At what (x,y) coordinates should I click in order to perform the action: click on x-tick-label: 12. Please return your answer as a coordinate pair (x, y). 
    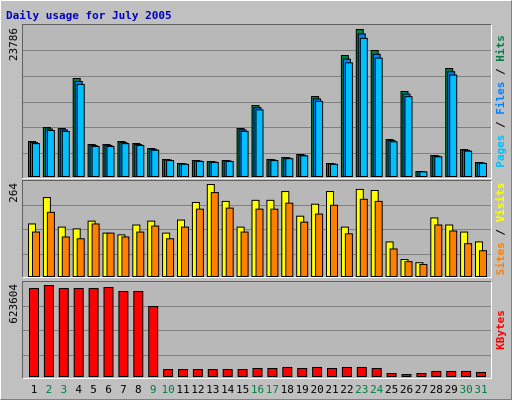
    Looking at the image, I should click on (197, 389).